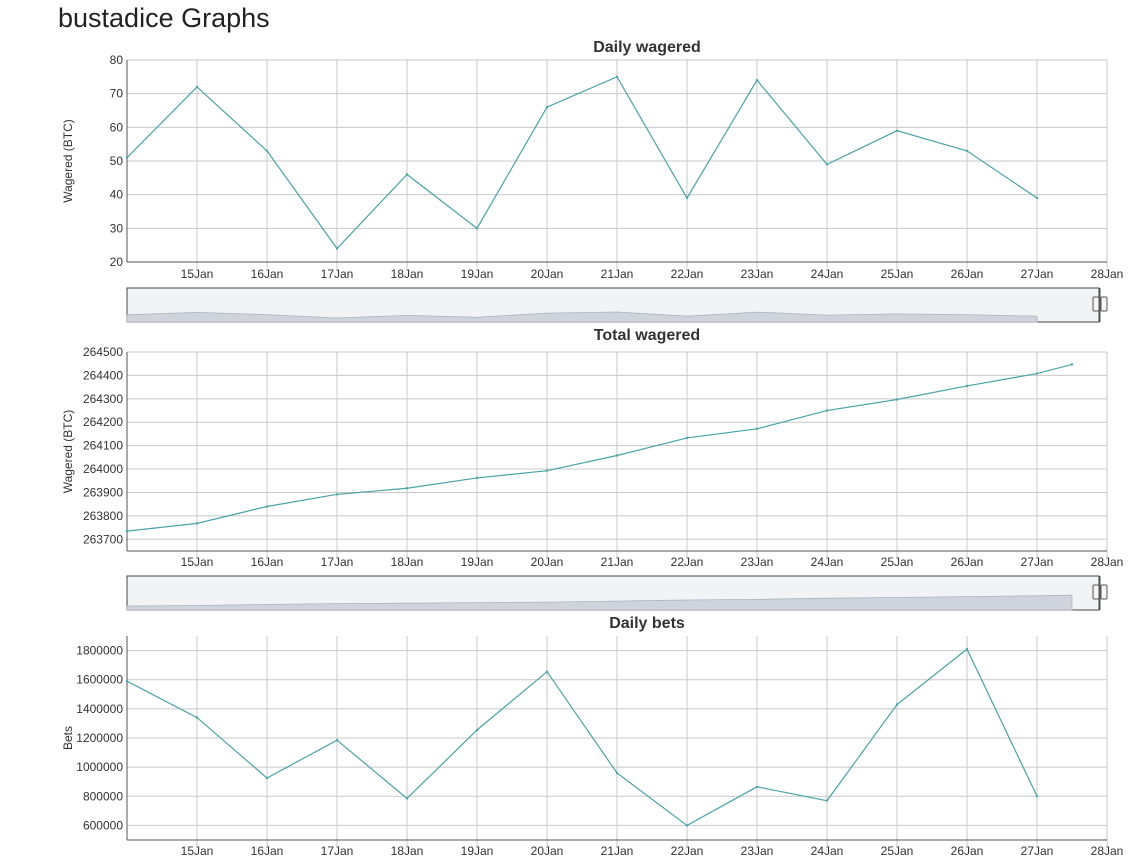 This screenshot has width=1129, height=863. I want to click on y-tick-label: 263900, so click(103, 492).